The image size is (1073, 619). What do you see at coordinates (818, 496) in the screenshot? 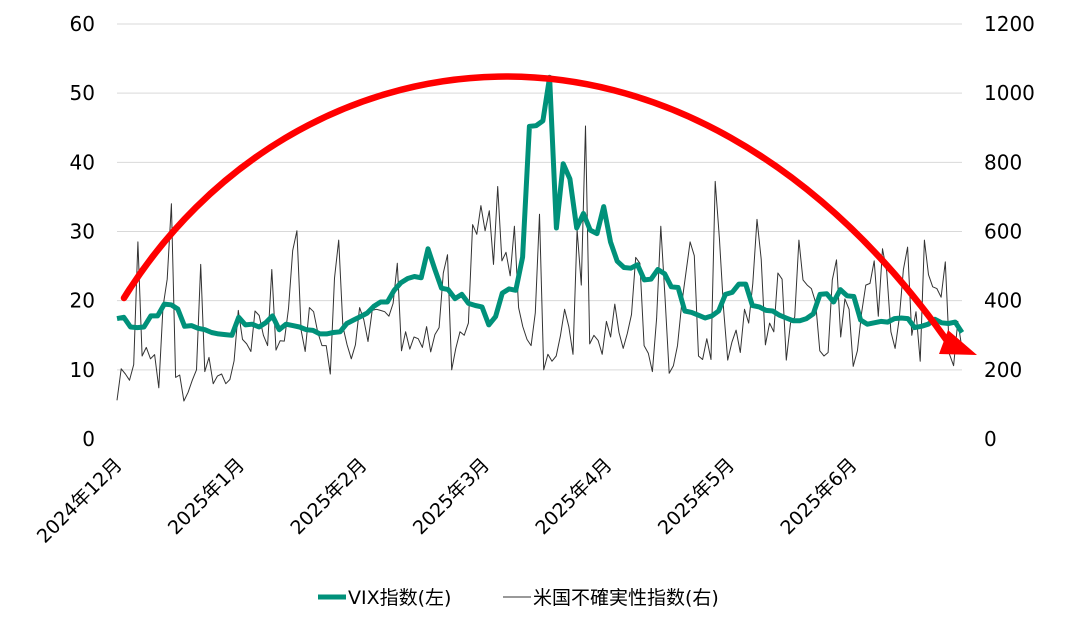
I see `x-tick-label: 2025年6月` at bounding box center [818, 496].